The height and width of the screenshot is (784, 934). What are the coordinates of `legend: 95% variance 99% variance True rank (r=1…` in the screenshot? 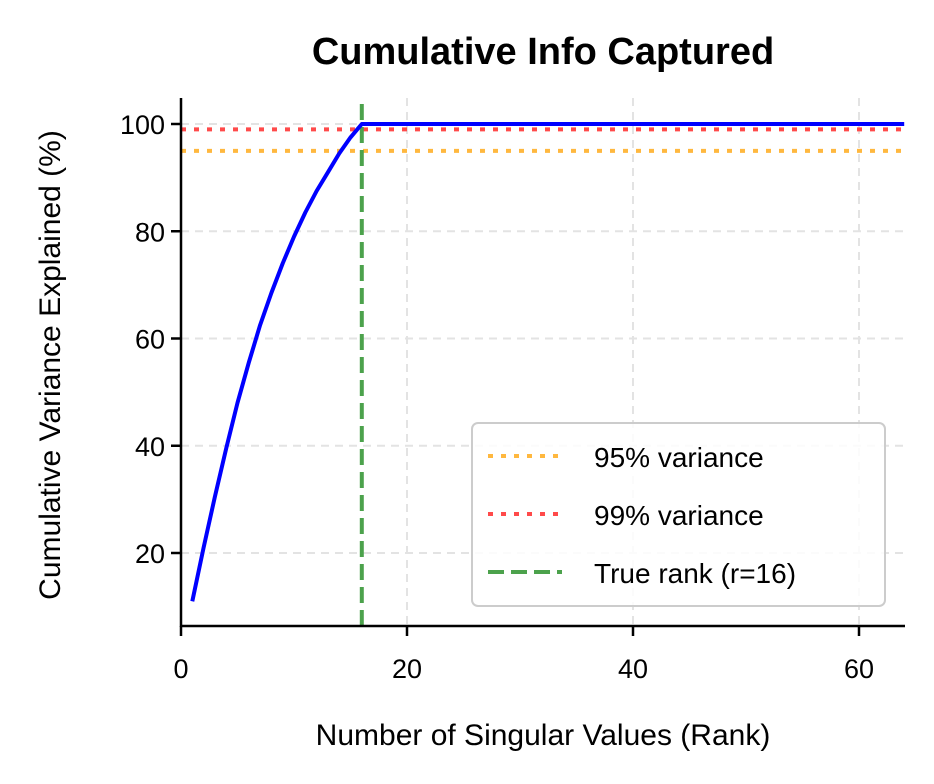 It's located at (678, 514).